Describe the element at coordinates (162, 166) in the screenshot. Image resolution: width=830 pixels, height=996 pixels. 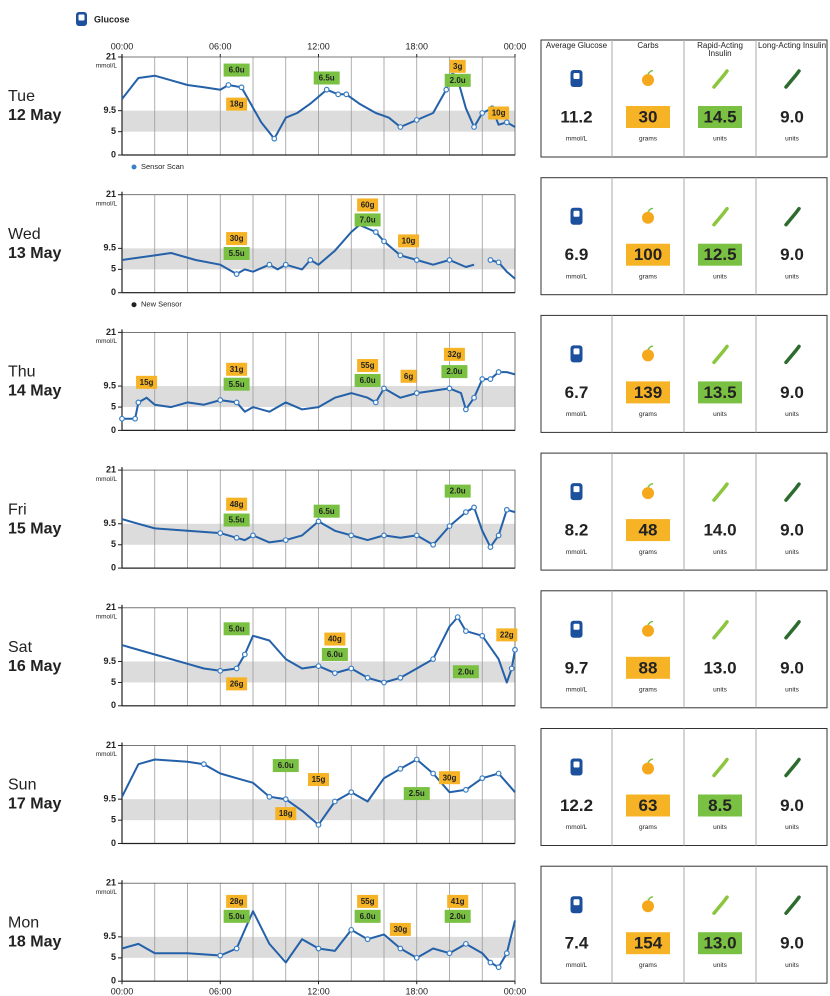
I see `legend-label: Sensor Scan` at that location.